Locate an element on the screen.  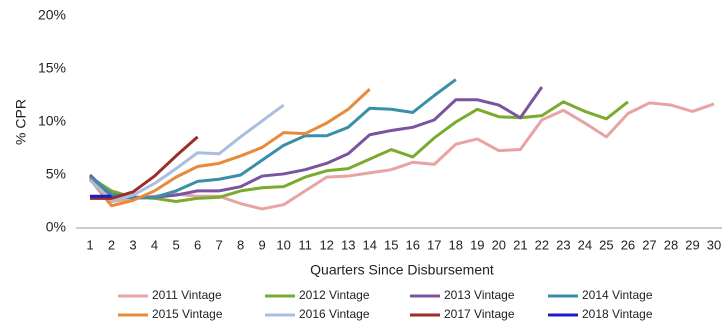
x-axis-label: Quarters Since Disbursement is located at coordinates (402, 270).